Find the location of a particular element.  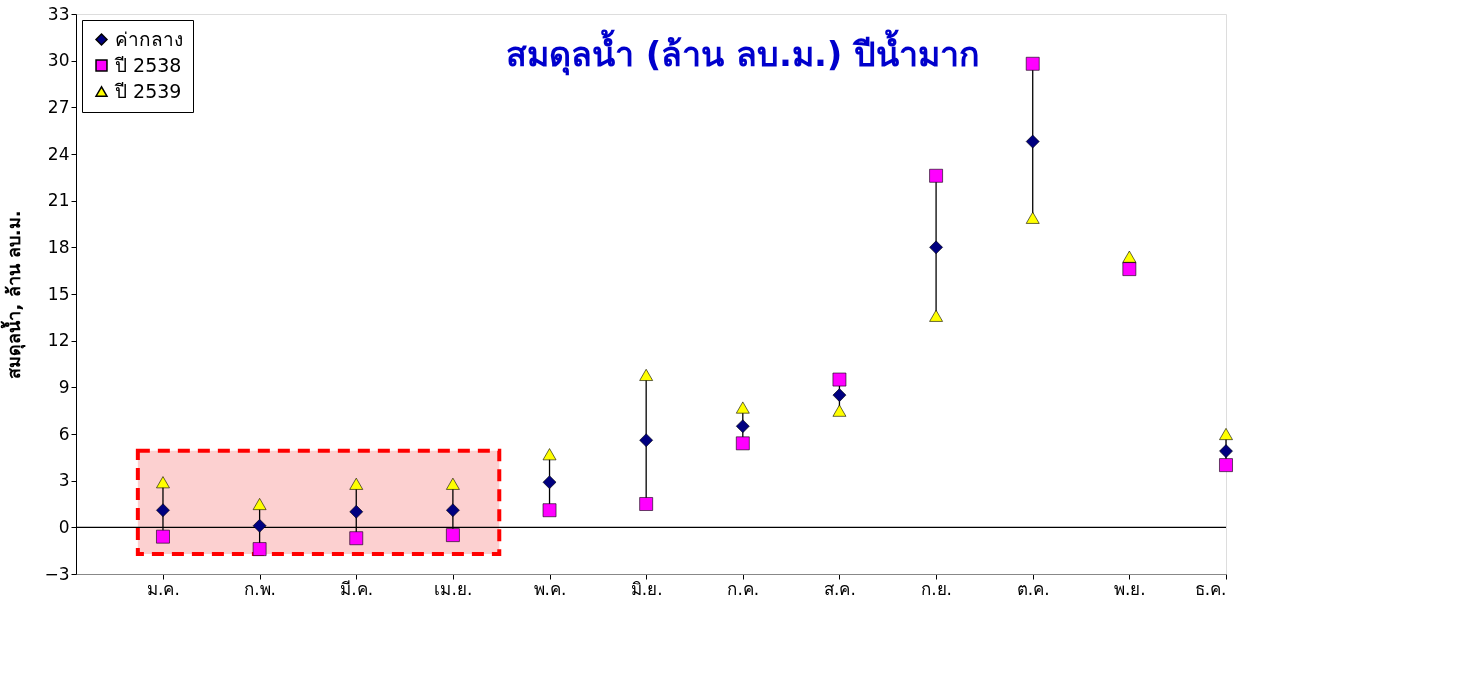

x-tick-label: พ.ย. is located at coordinates (1129, 588).